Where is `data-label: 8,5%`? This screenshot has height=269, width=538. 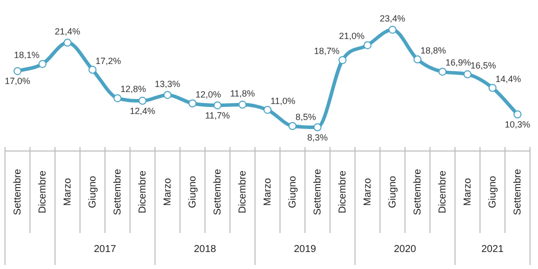
data-label: 8,5% is located at coordinates (306, 117).